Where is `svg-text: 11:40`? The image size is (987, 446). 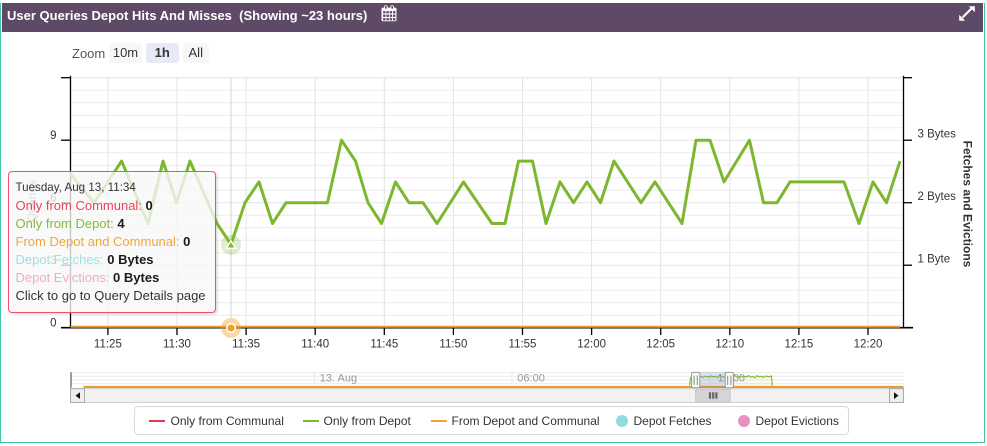
svg-text: 11:40 is located at coordinates (315, 345).